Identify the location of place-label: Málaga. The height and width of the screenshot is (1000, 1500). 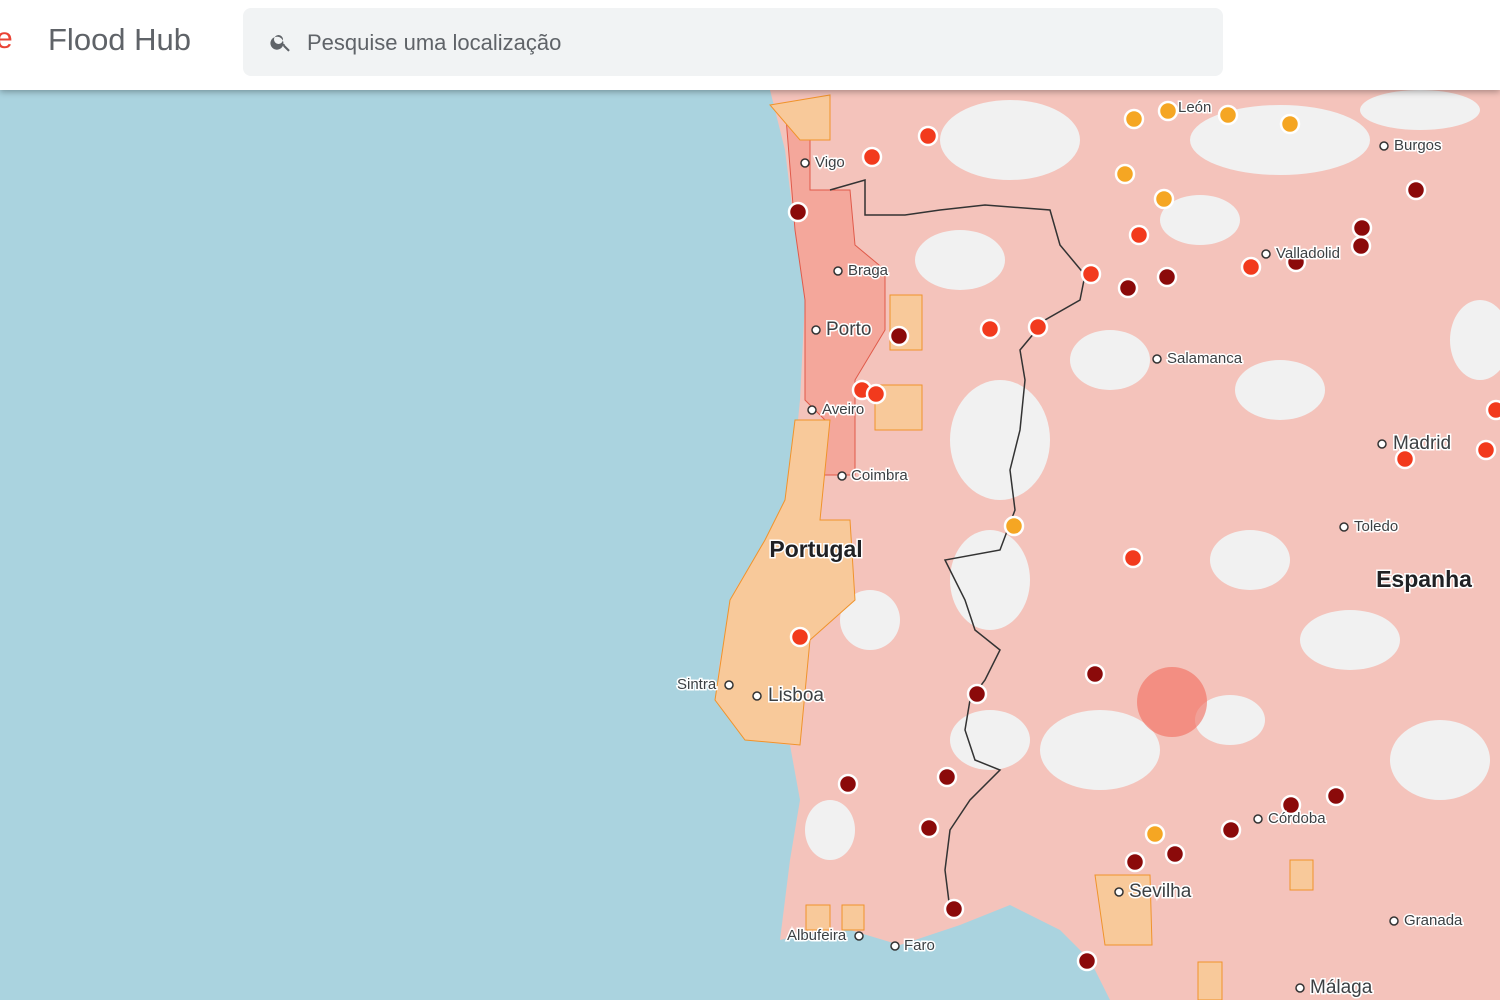
(1341, 987).